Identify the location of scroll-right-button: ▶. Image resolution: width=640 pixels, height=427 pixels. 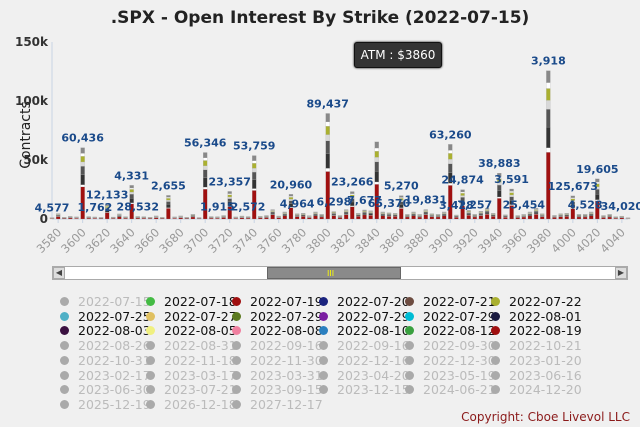
(621, 273).